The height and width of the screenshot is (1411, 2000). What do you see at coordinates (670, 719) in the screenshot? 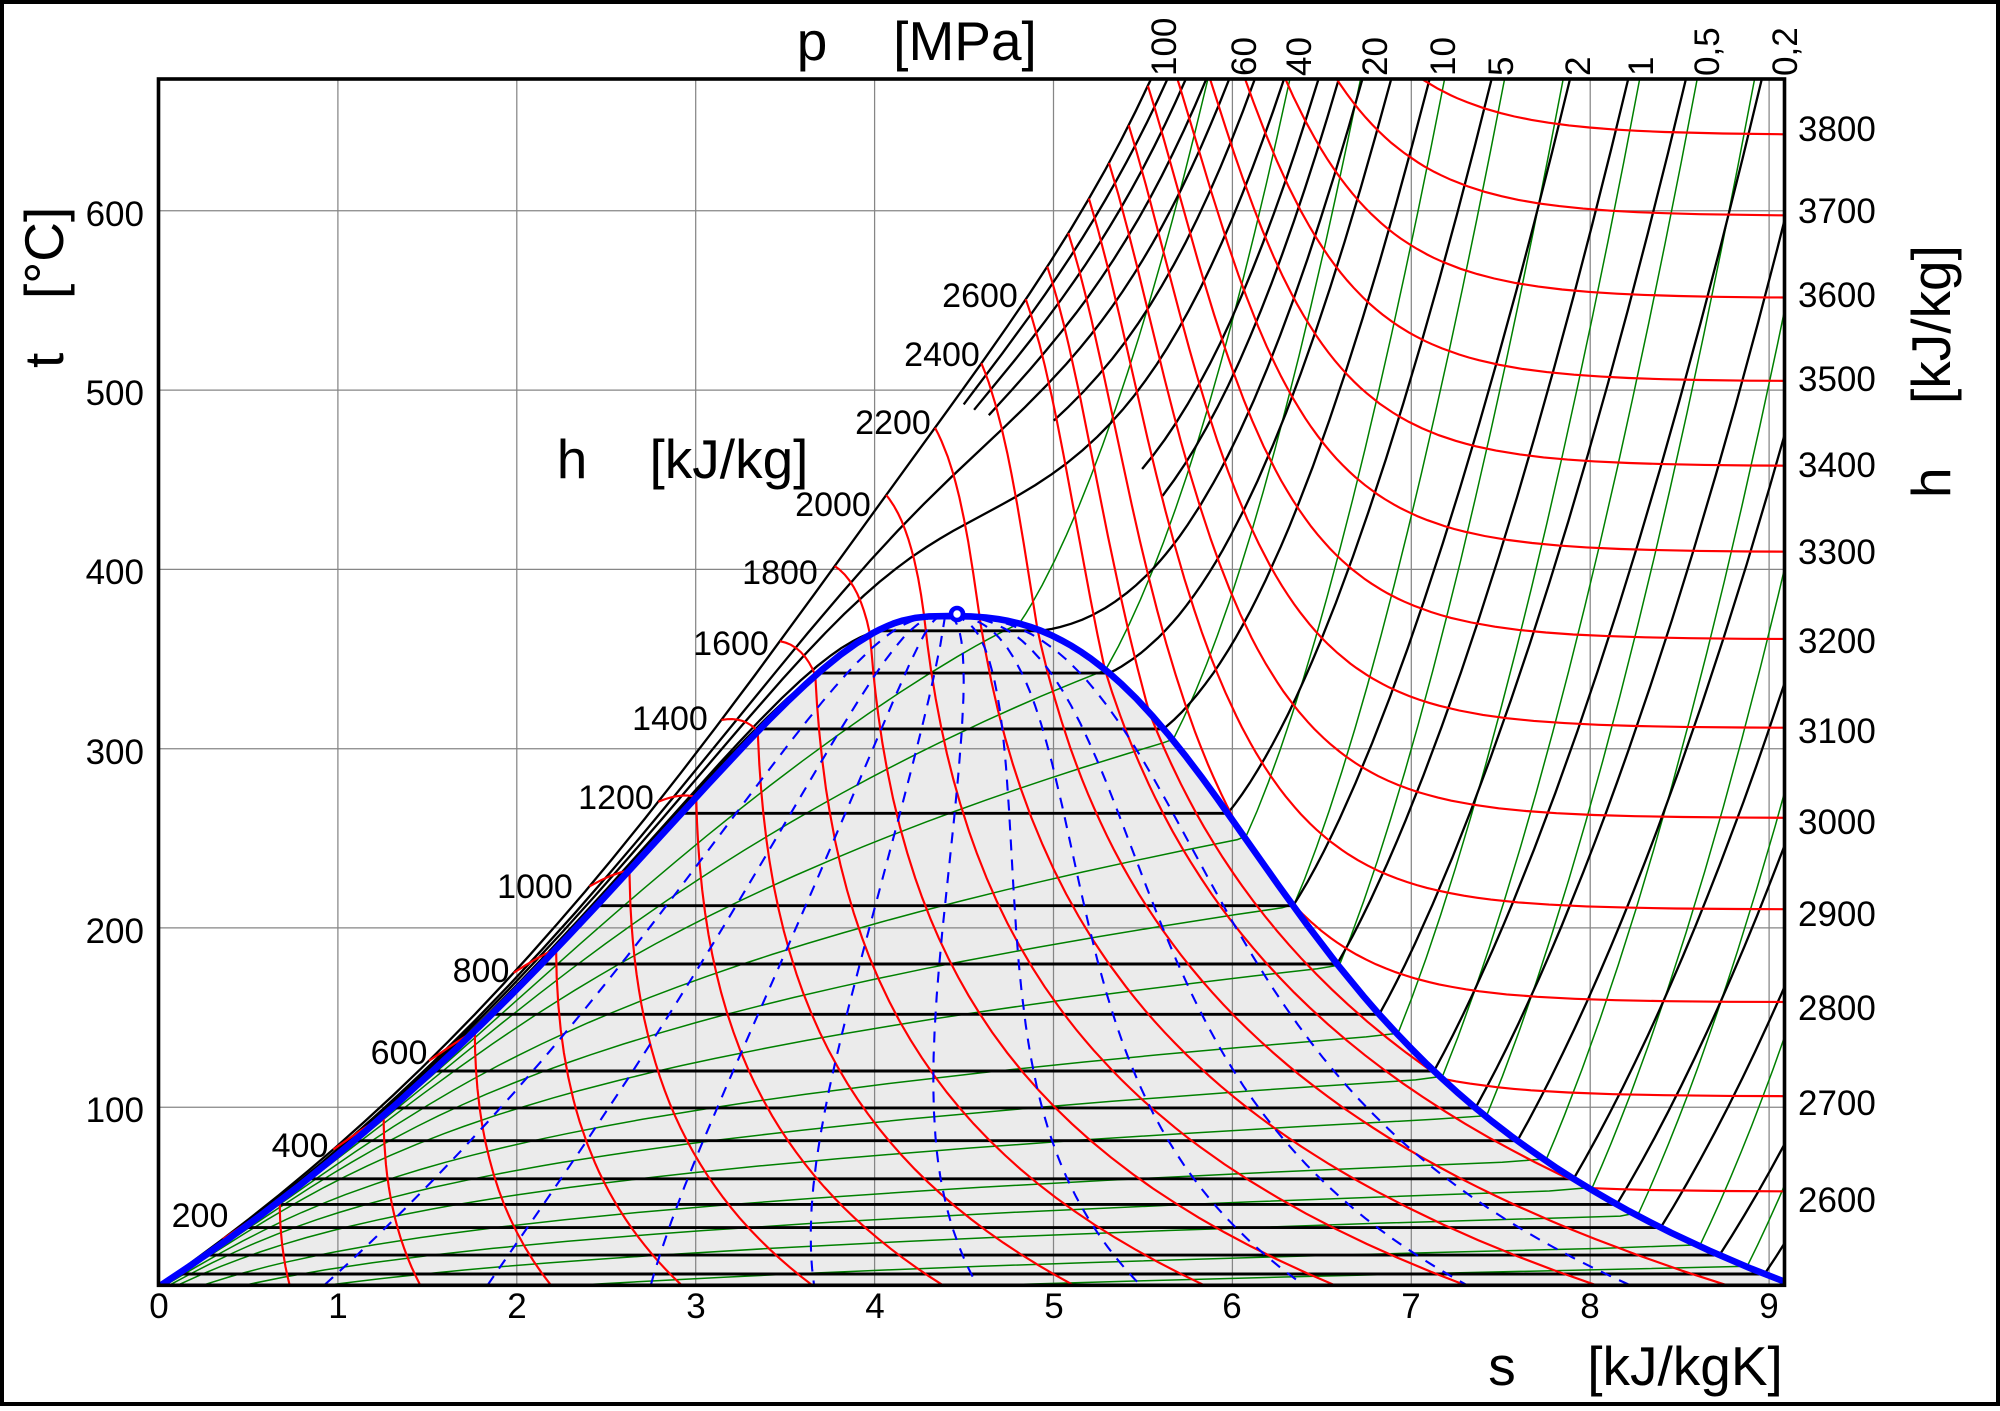
I see `svg-text: 1400` at bounding box center [670, 719].